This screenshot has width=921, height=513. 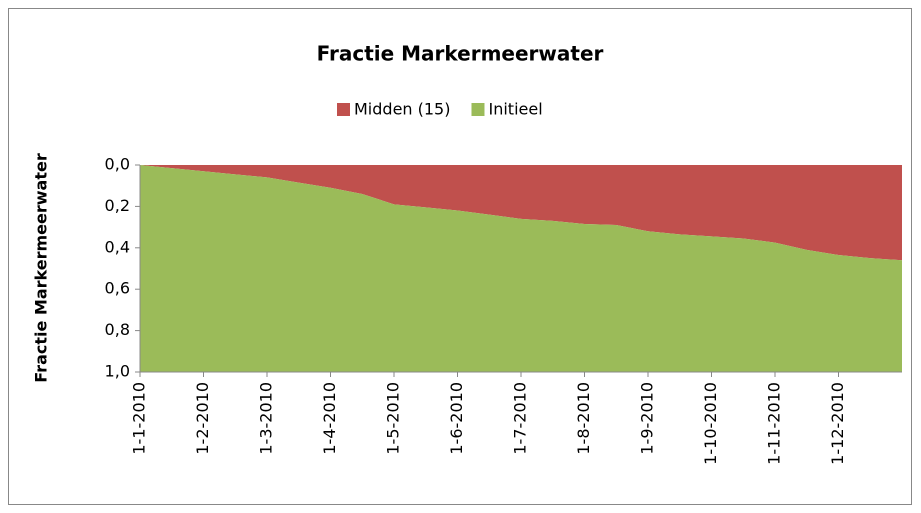 I want to click on x-tick-label: 1-1-2010, so click(x=139, y=418).